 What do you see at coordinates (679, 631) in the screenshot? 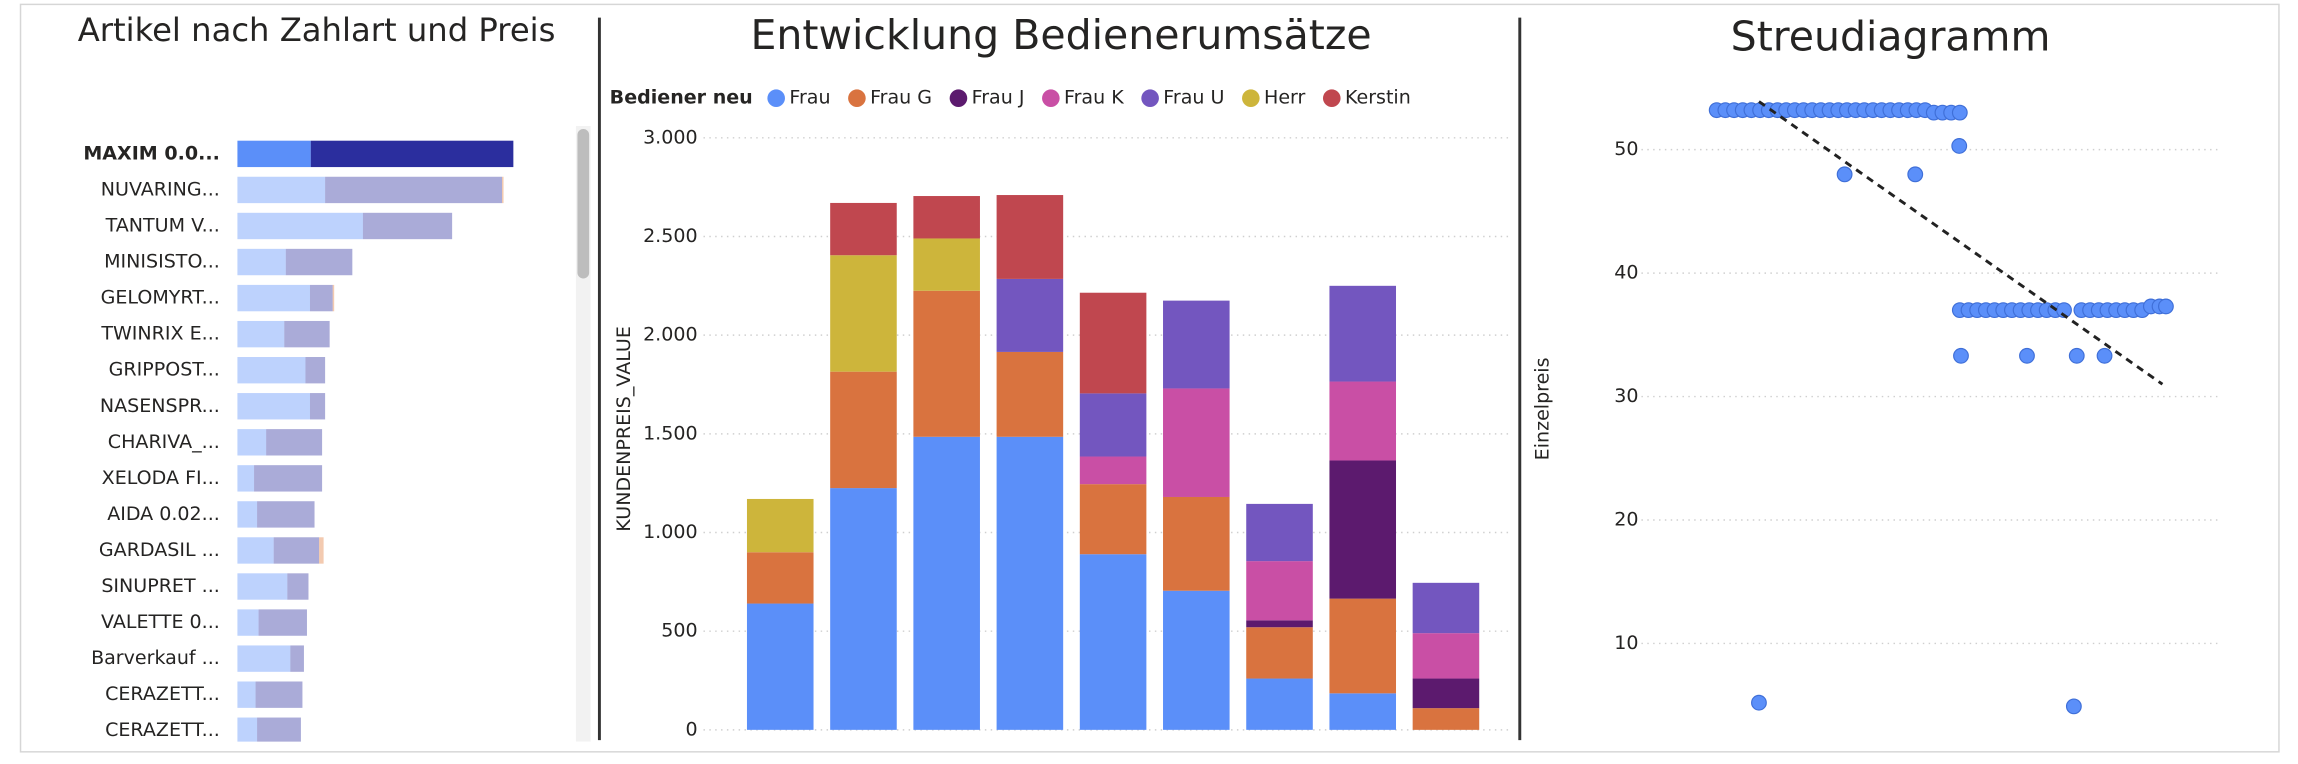
I see `y-tick-label: 500` at bounding box center [679, 631].